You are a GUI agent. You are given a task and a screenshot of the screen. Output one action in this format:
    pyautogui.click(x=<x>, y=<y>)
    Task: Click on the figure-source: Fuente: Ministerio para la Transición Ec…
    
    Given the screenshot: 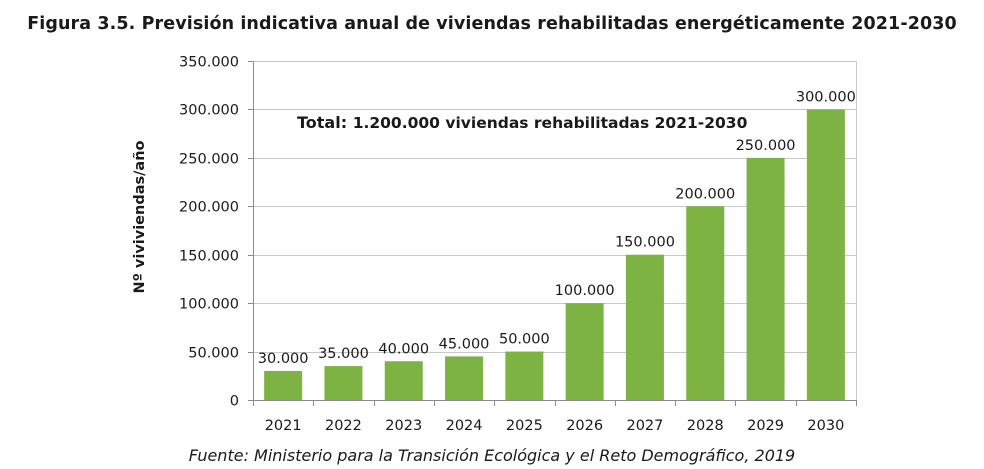 What is the action you would take?
    pyautogui.click(x=492, y=455)
    